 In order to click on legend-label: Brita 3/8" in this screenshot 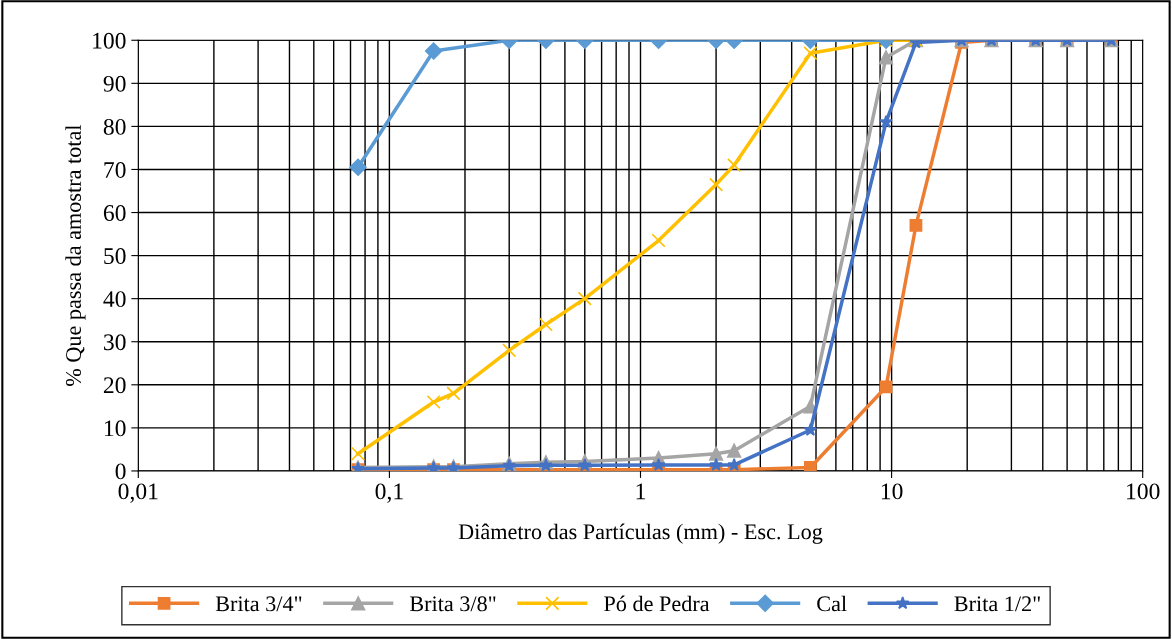, I will do `click(452, 604)`.